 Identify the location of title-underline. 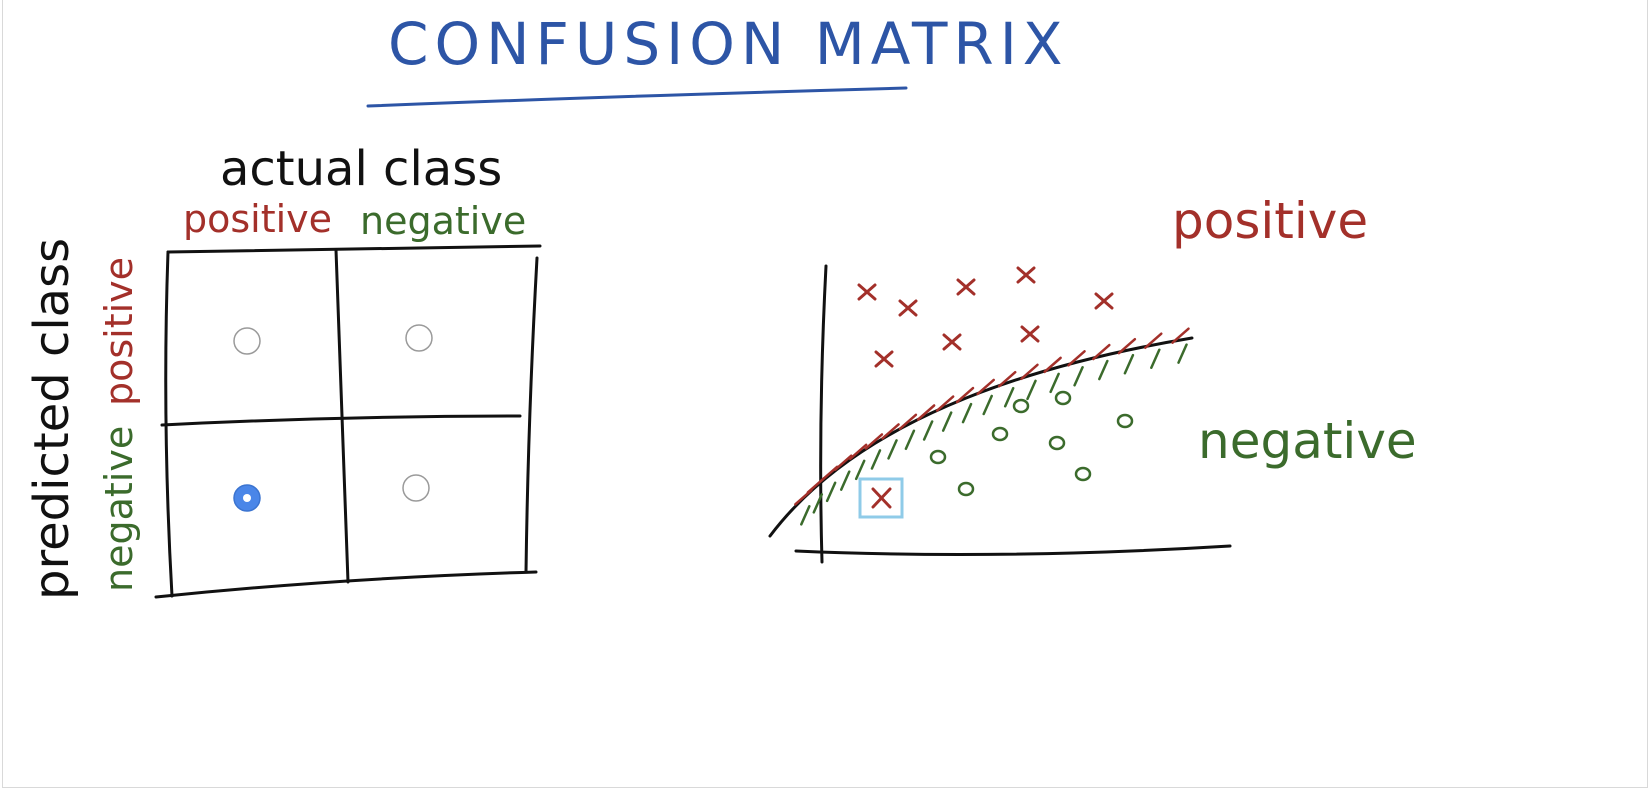
(637, 97).